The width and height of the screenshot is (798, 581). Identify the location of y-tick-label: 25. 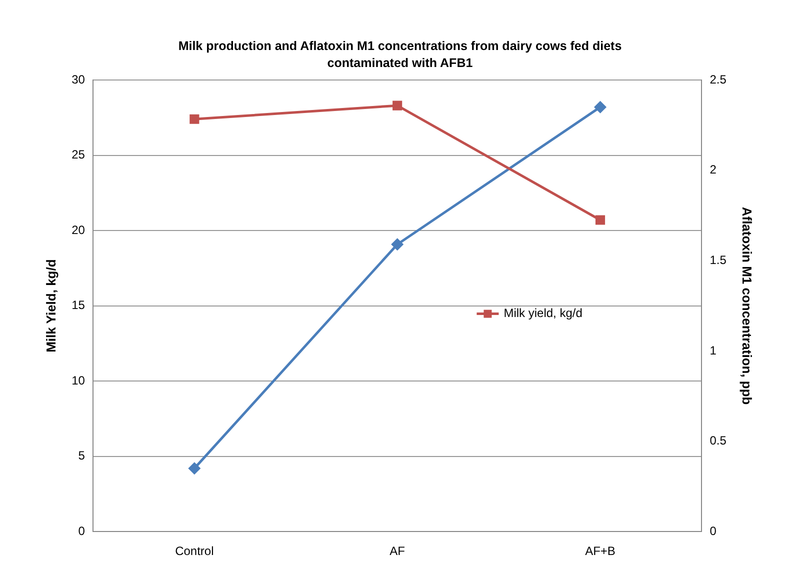
(79, 155).